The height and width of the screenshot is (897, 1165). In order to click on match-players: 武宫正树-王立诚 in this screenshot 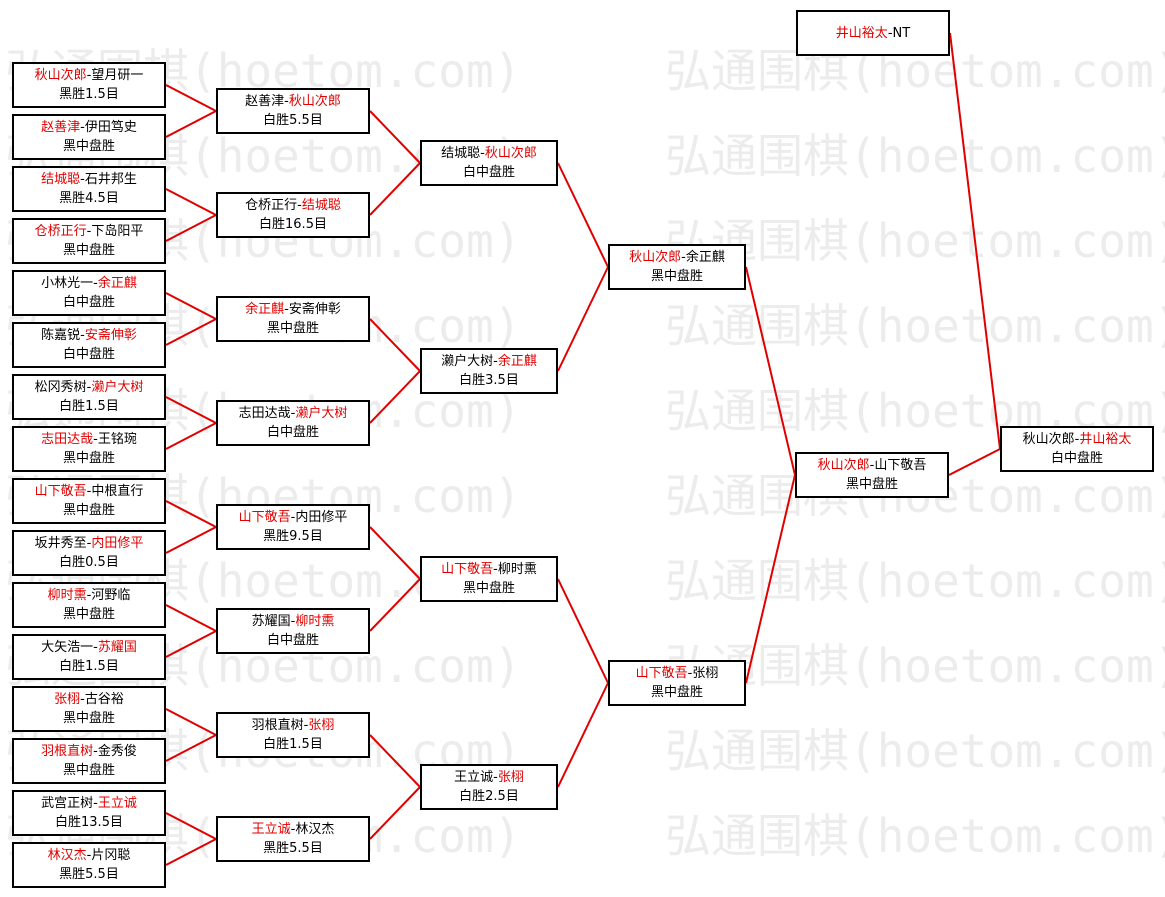, I will do `click(89, 803)`.